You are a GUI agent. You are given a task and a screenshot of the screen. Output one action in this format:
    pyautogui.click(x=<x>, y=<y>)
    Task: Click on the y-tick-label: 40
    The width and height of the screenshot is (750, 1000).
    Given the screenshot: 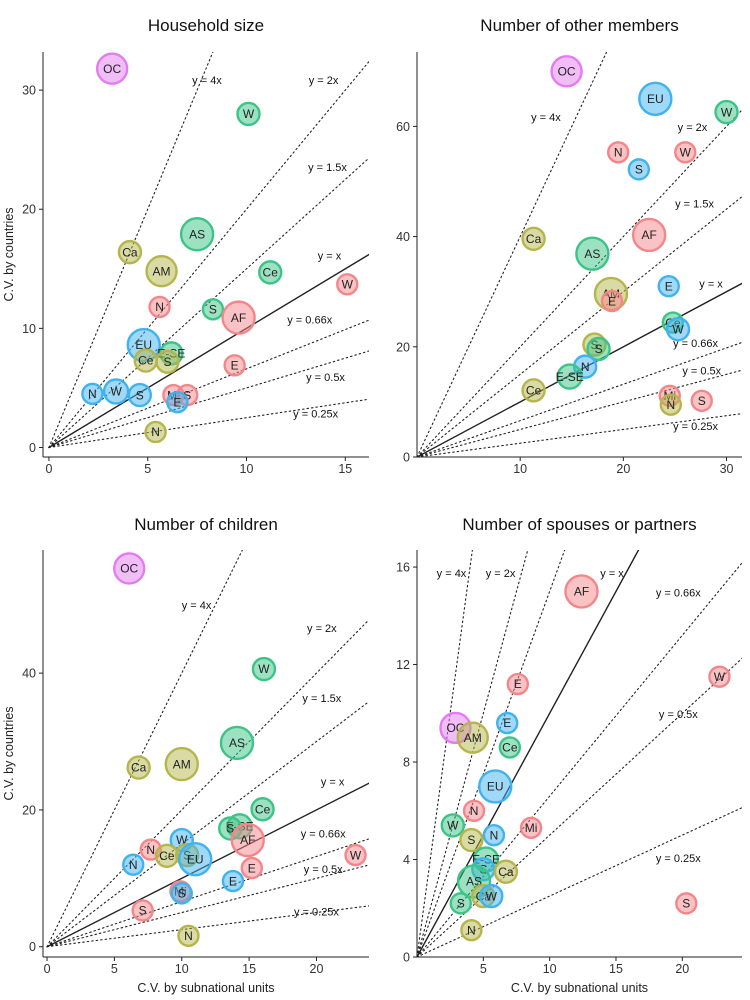 What is the action you would take?
    pyautogui.click(x=29, y=674)
    